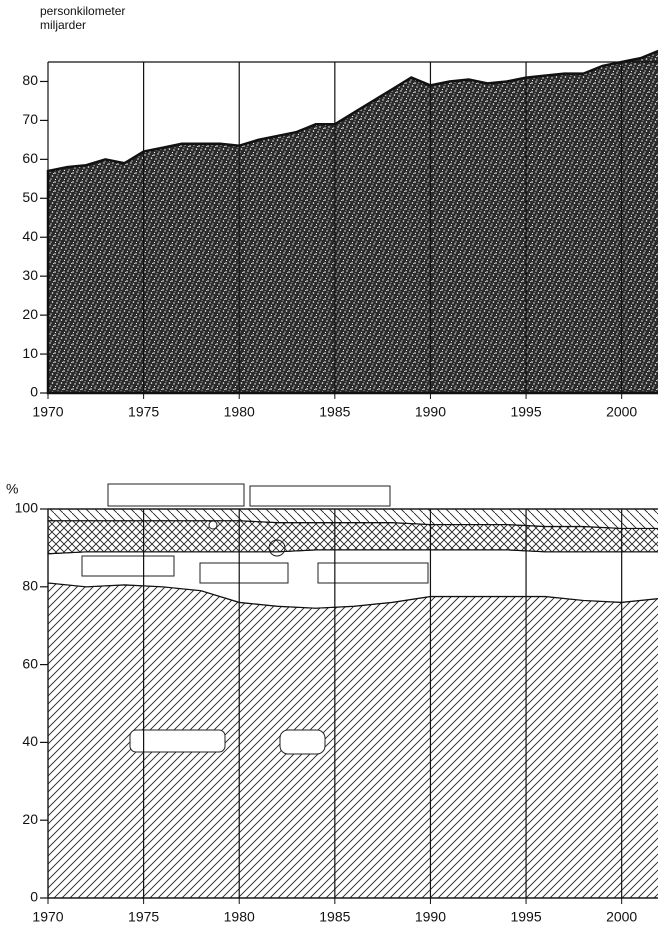  Describe the element at coordinates (12, 489) in the screenshot. I see `y-axis-label: %` at that location.